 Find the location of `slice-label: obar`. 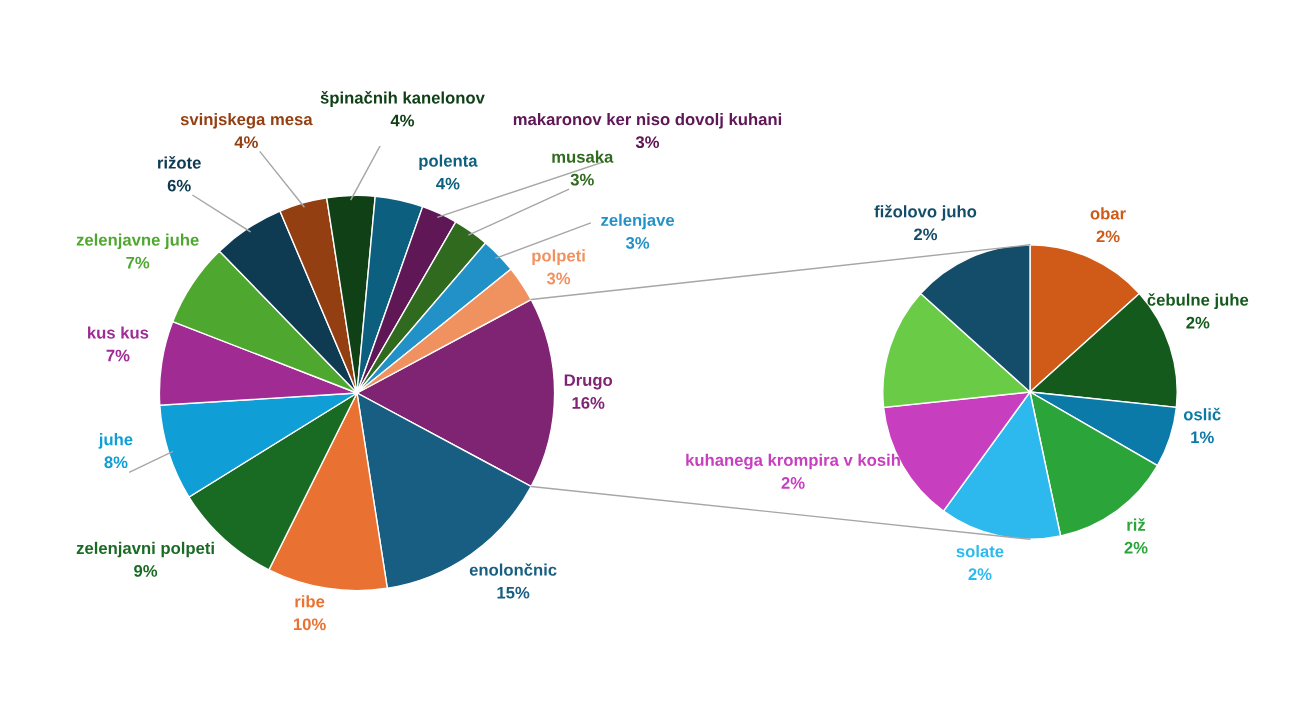

slice-label: obar is located at coordinates (1108, 213).